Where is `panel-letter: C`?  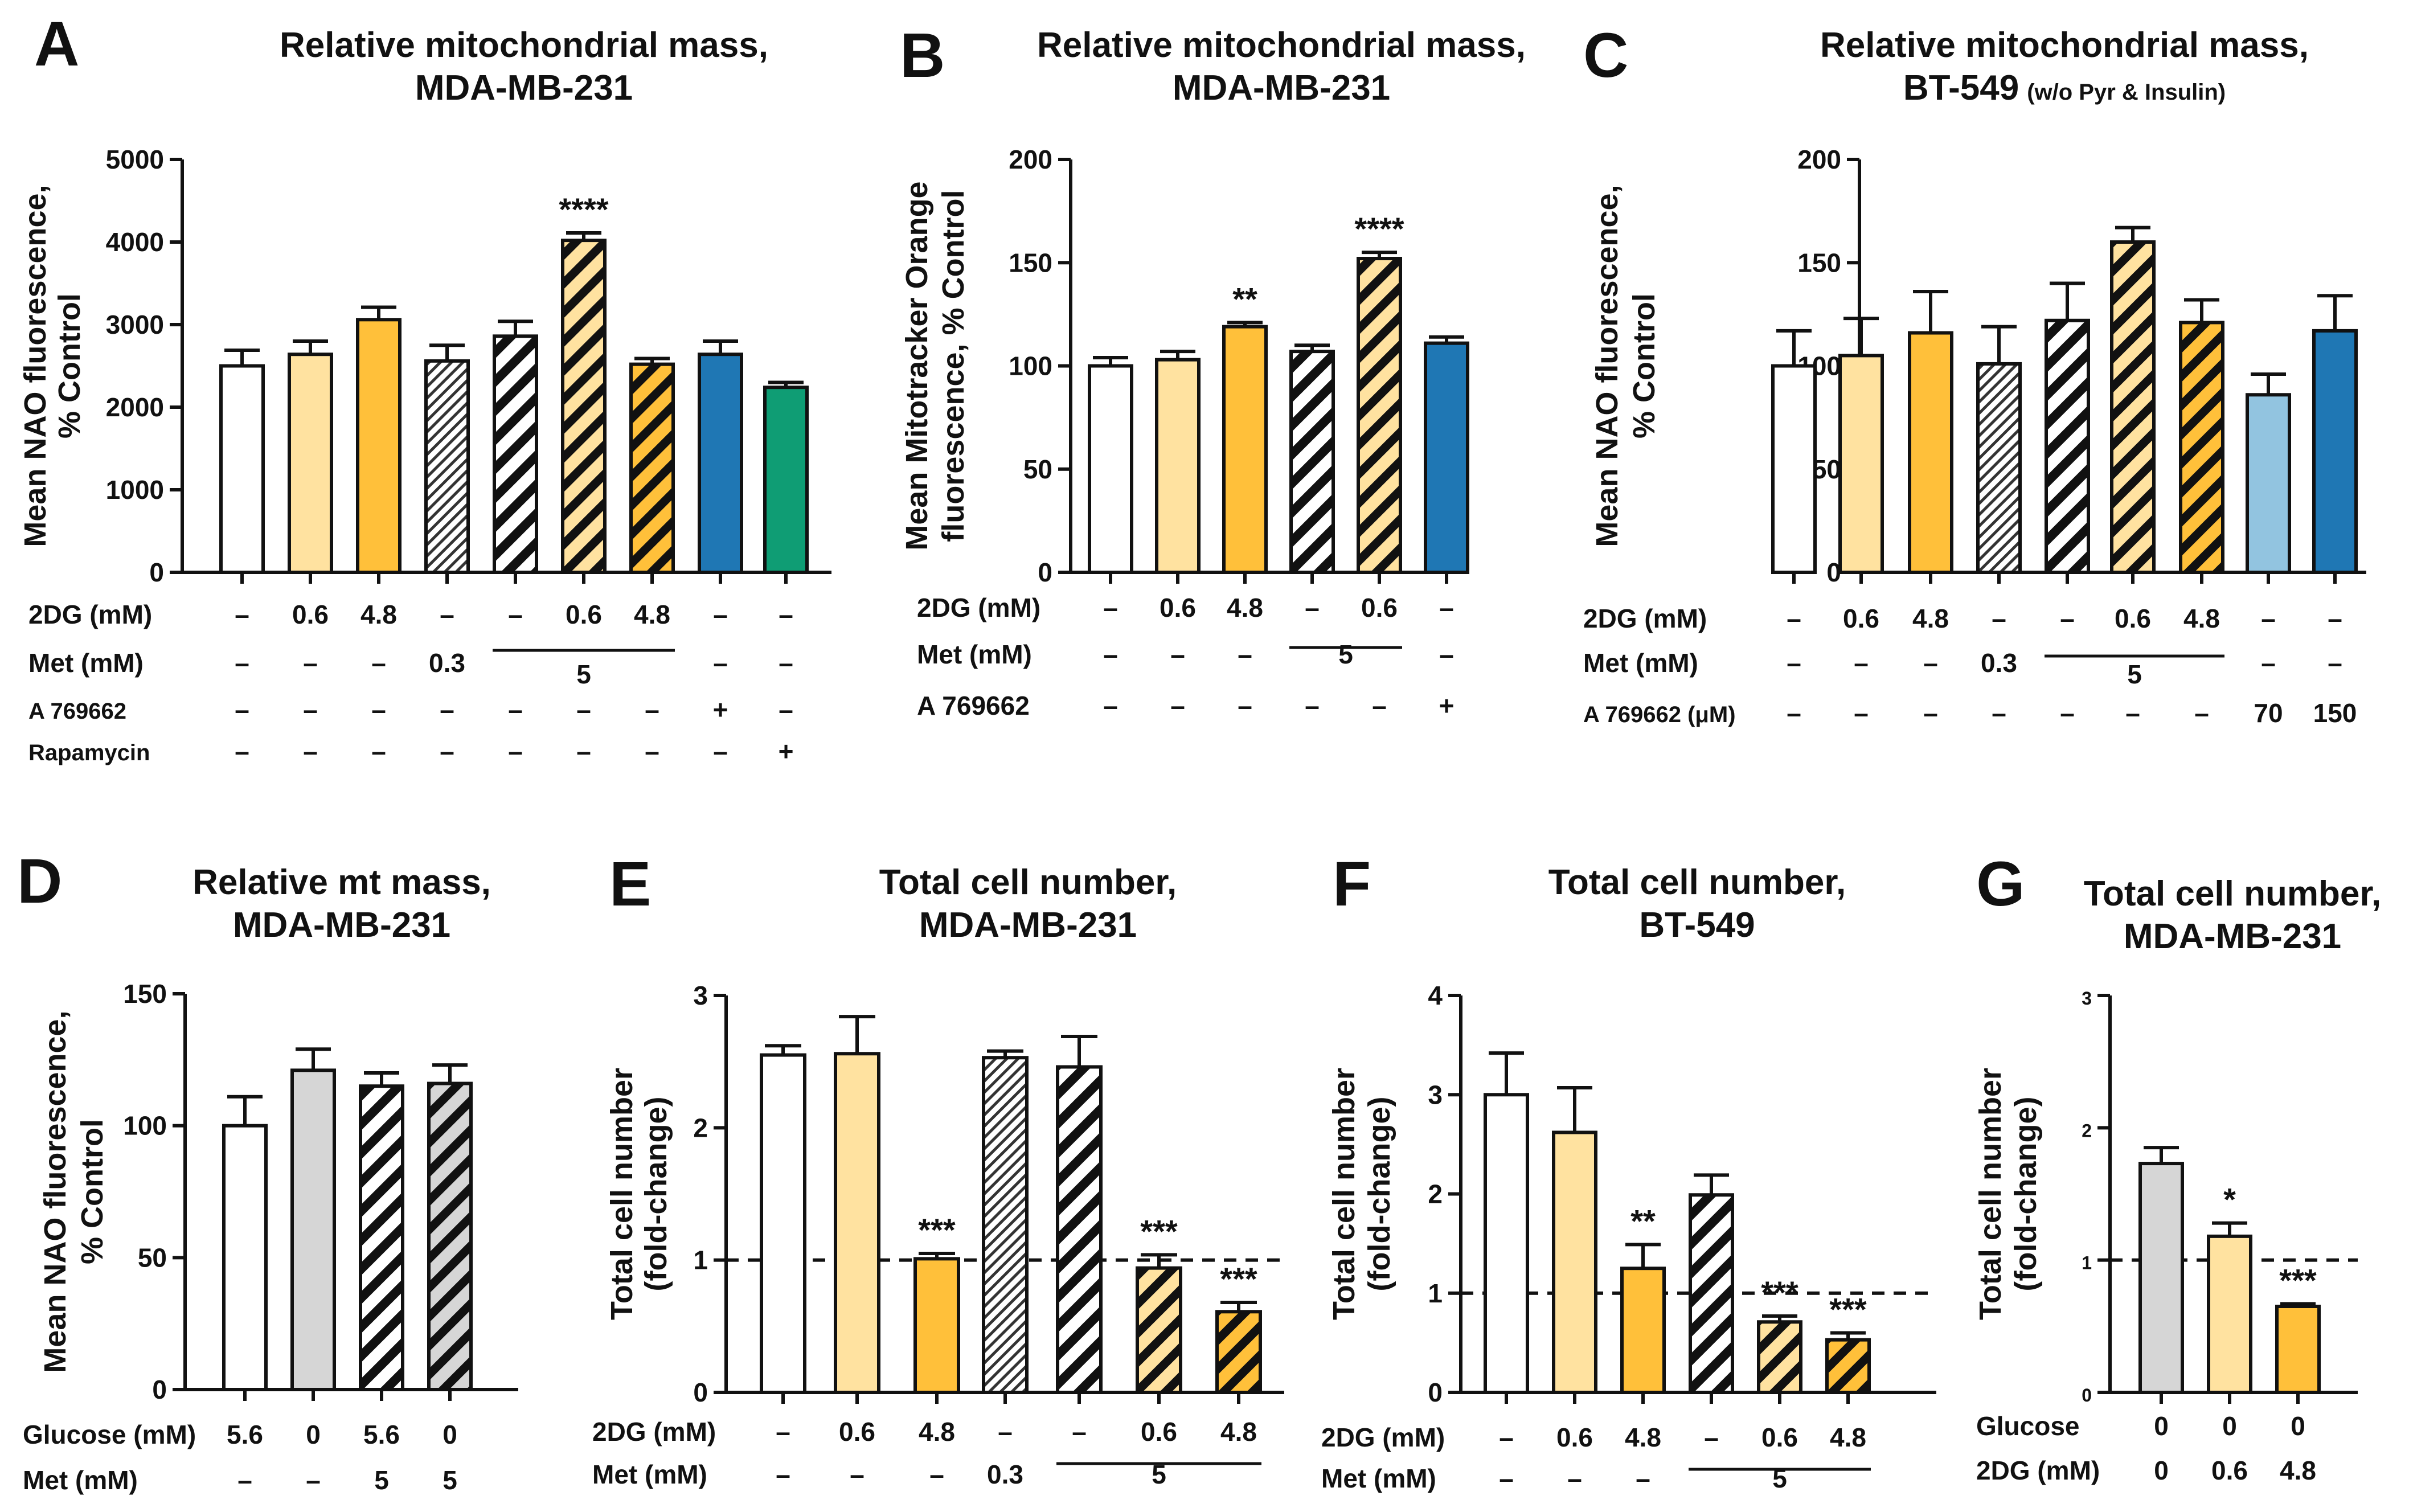
panel-letter: C is located at coordinates (1605, 56).